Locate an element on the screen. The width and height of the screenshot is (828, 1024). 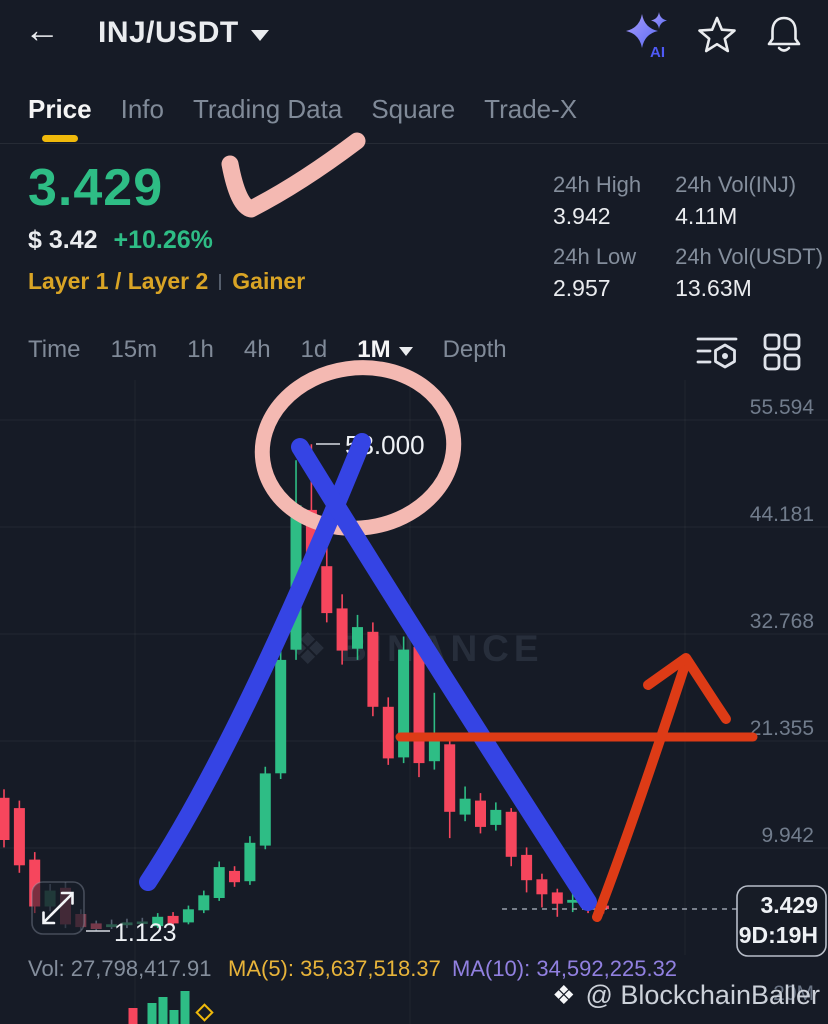
drawn-pink-checkmark is located at coordinates (293, 175).